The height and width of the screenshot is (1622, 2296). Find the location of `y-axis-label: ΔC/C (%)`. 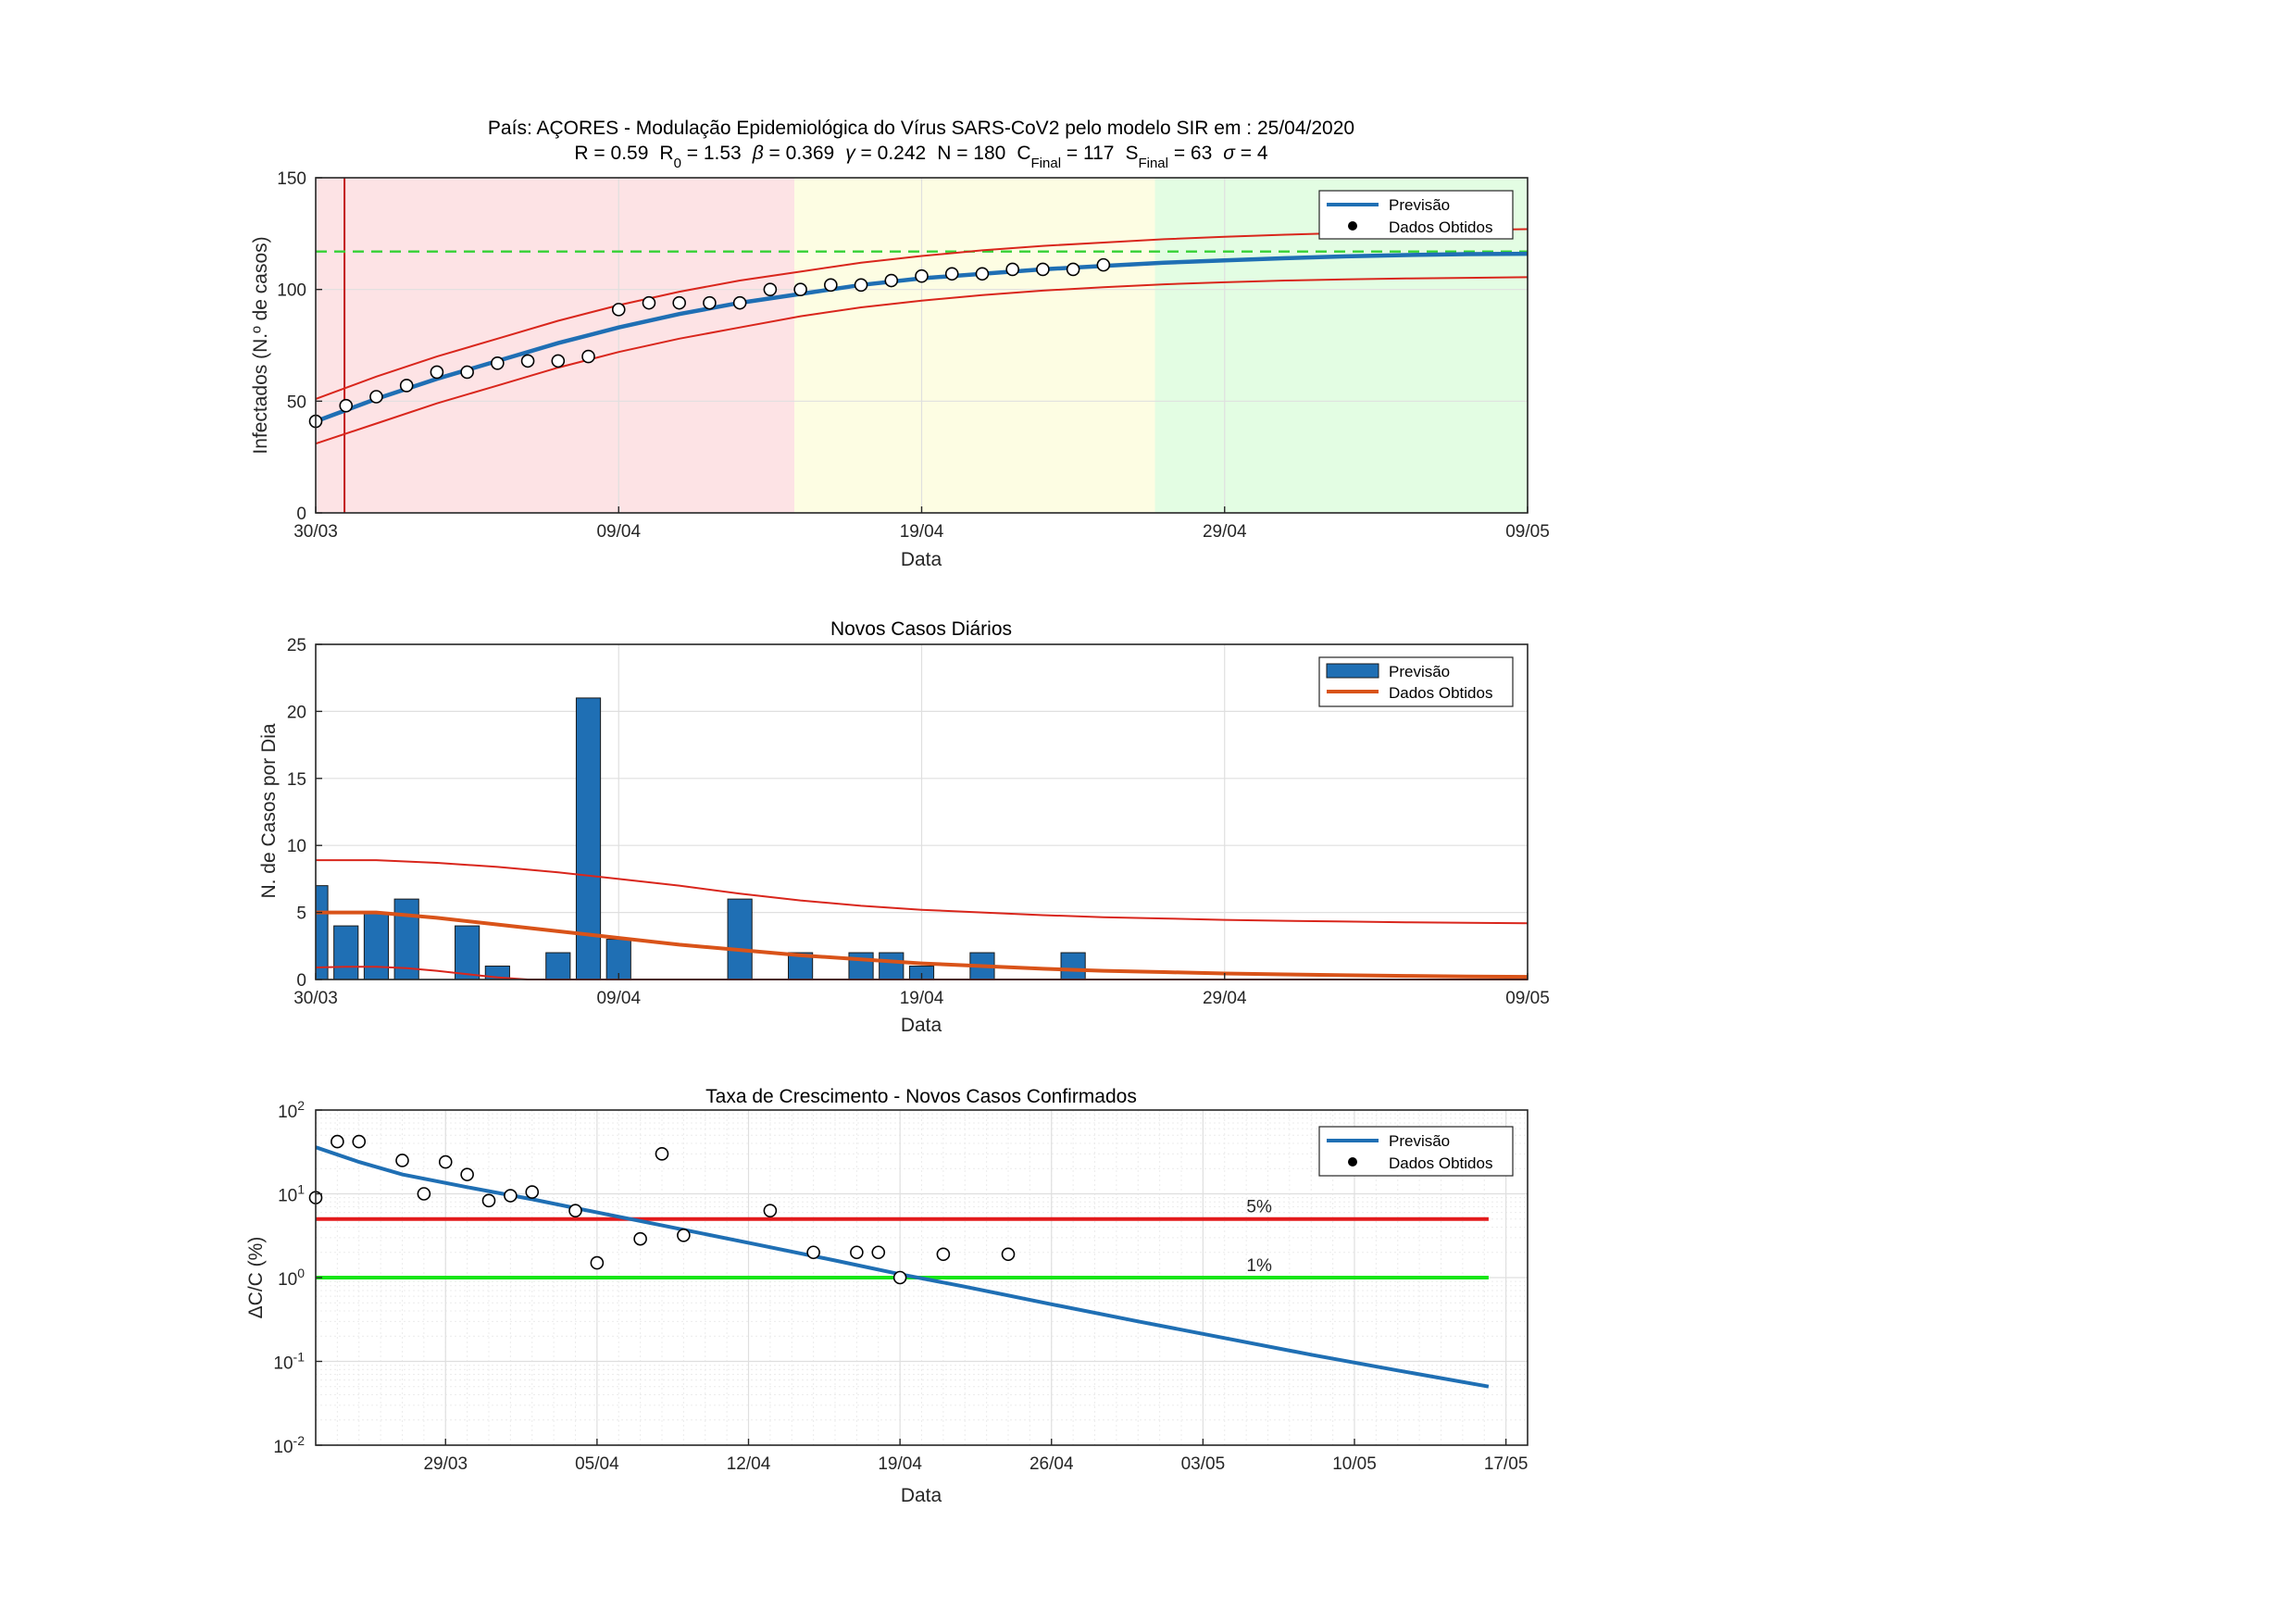

y-axis-label: ΔC/C (%) is located at coordinates (256, 1278).